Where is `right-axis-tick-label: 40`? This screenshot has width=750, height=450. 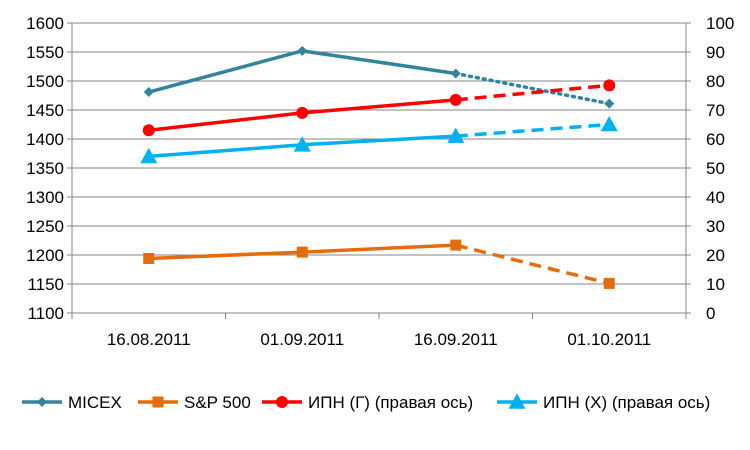 right-axis-tick-label: 40 is located at coordinates (715, 197).